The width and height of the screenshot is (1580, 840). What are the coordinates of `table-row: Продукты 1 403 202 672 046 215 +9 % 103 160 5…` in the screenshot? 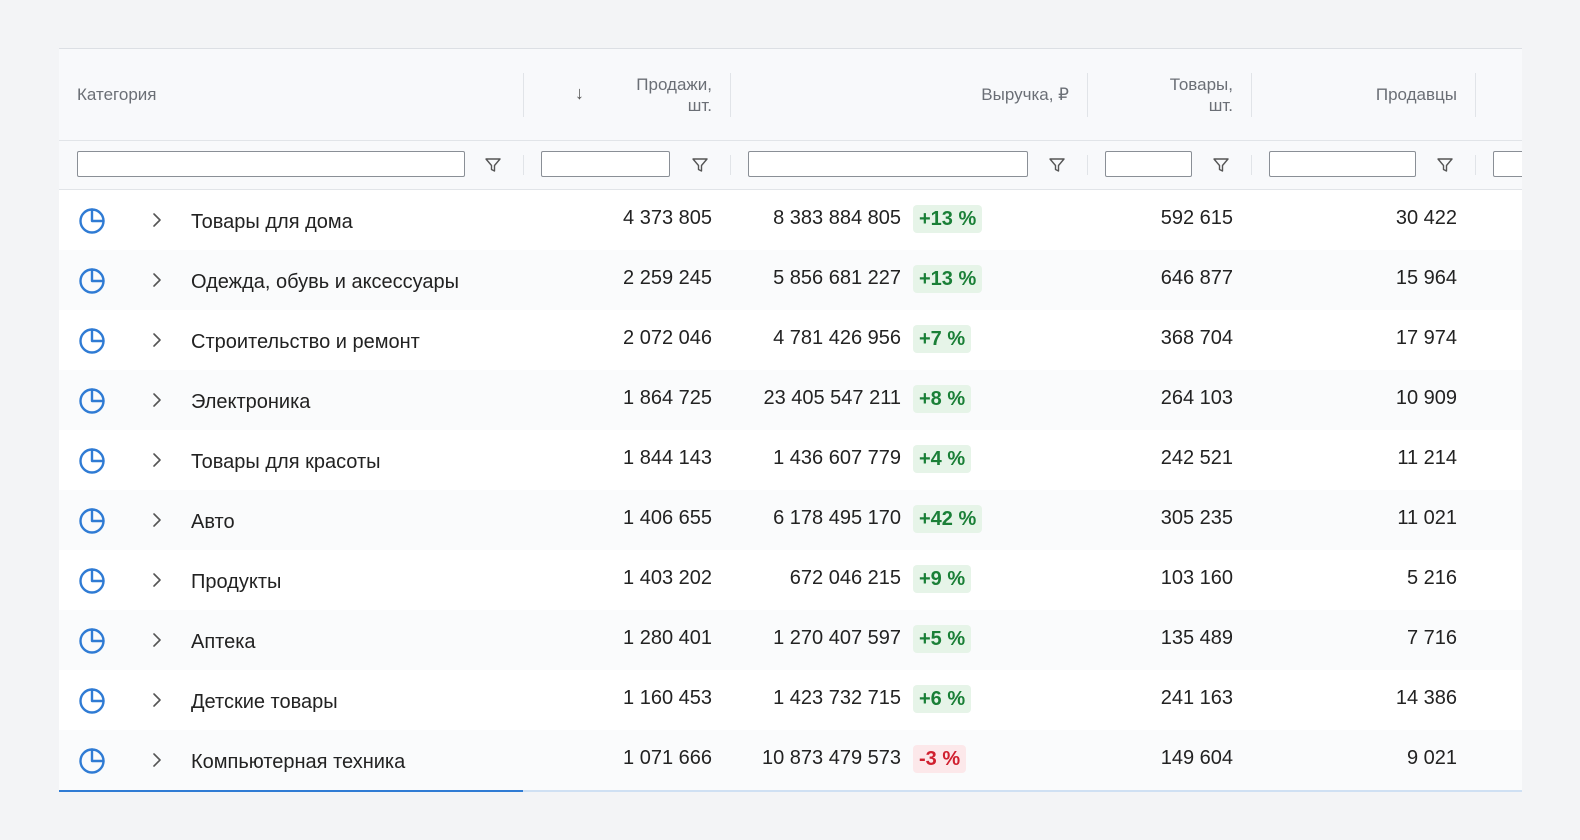 It's located at (790, 580).